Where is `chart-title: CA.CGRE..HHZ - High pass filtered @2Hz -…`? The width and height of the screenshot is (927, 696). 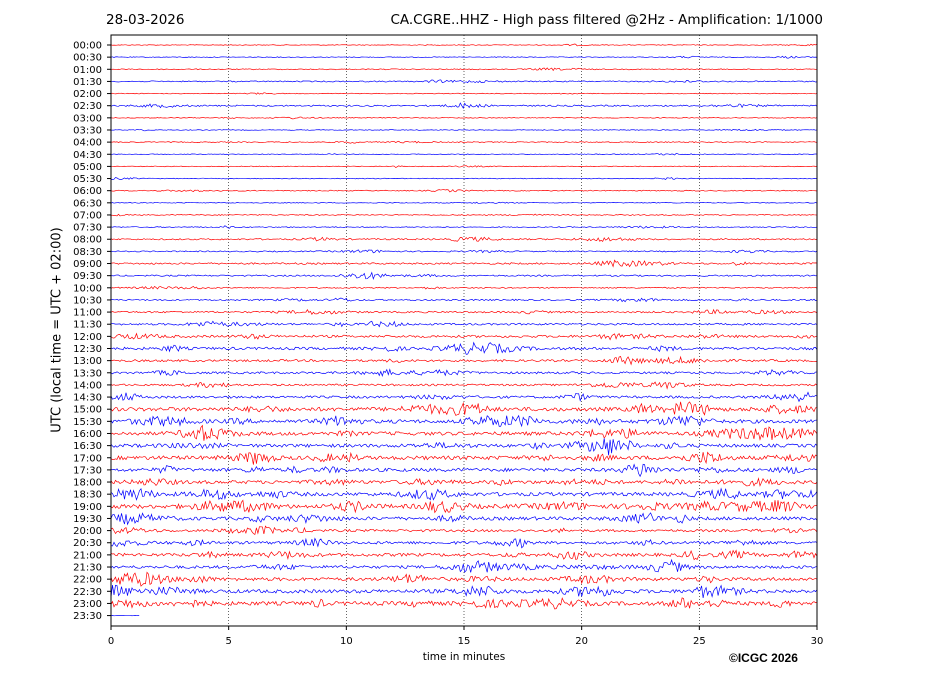 chart-title: CA.CGRE..HHZ - High pass filtered @2Hz -… is located at coordinates (606, 20).